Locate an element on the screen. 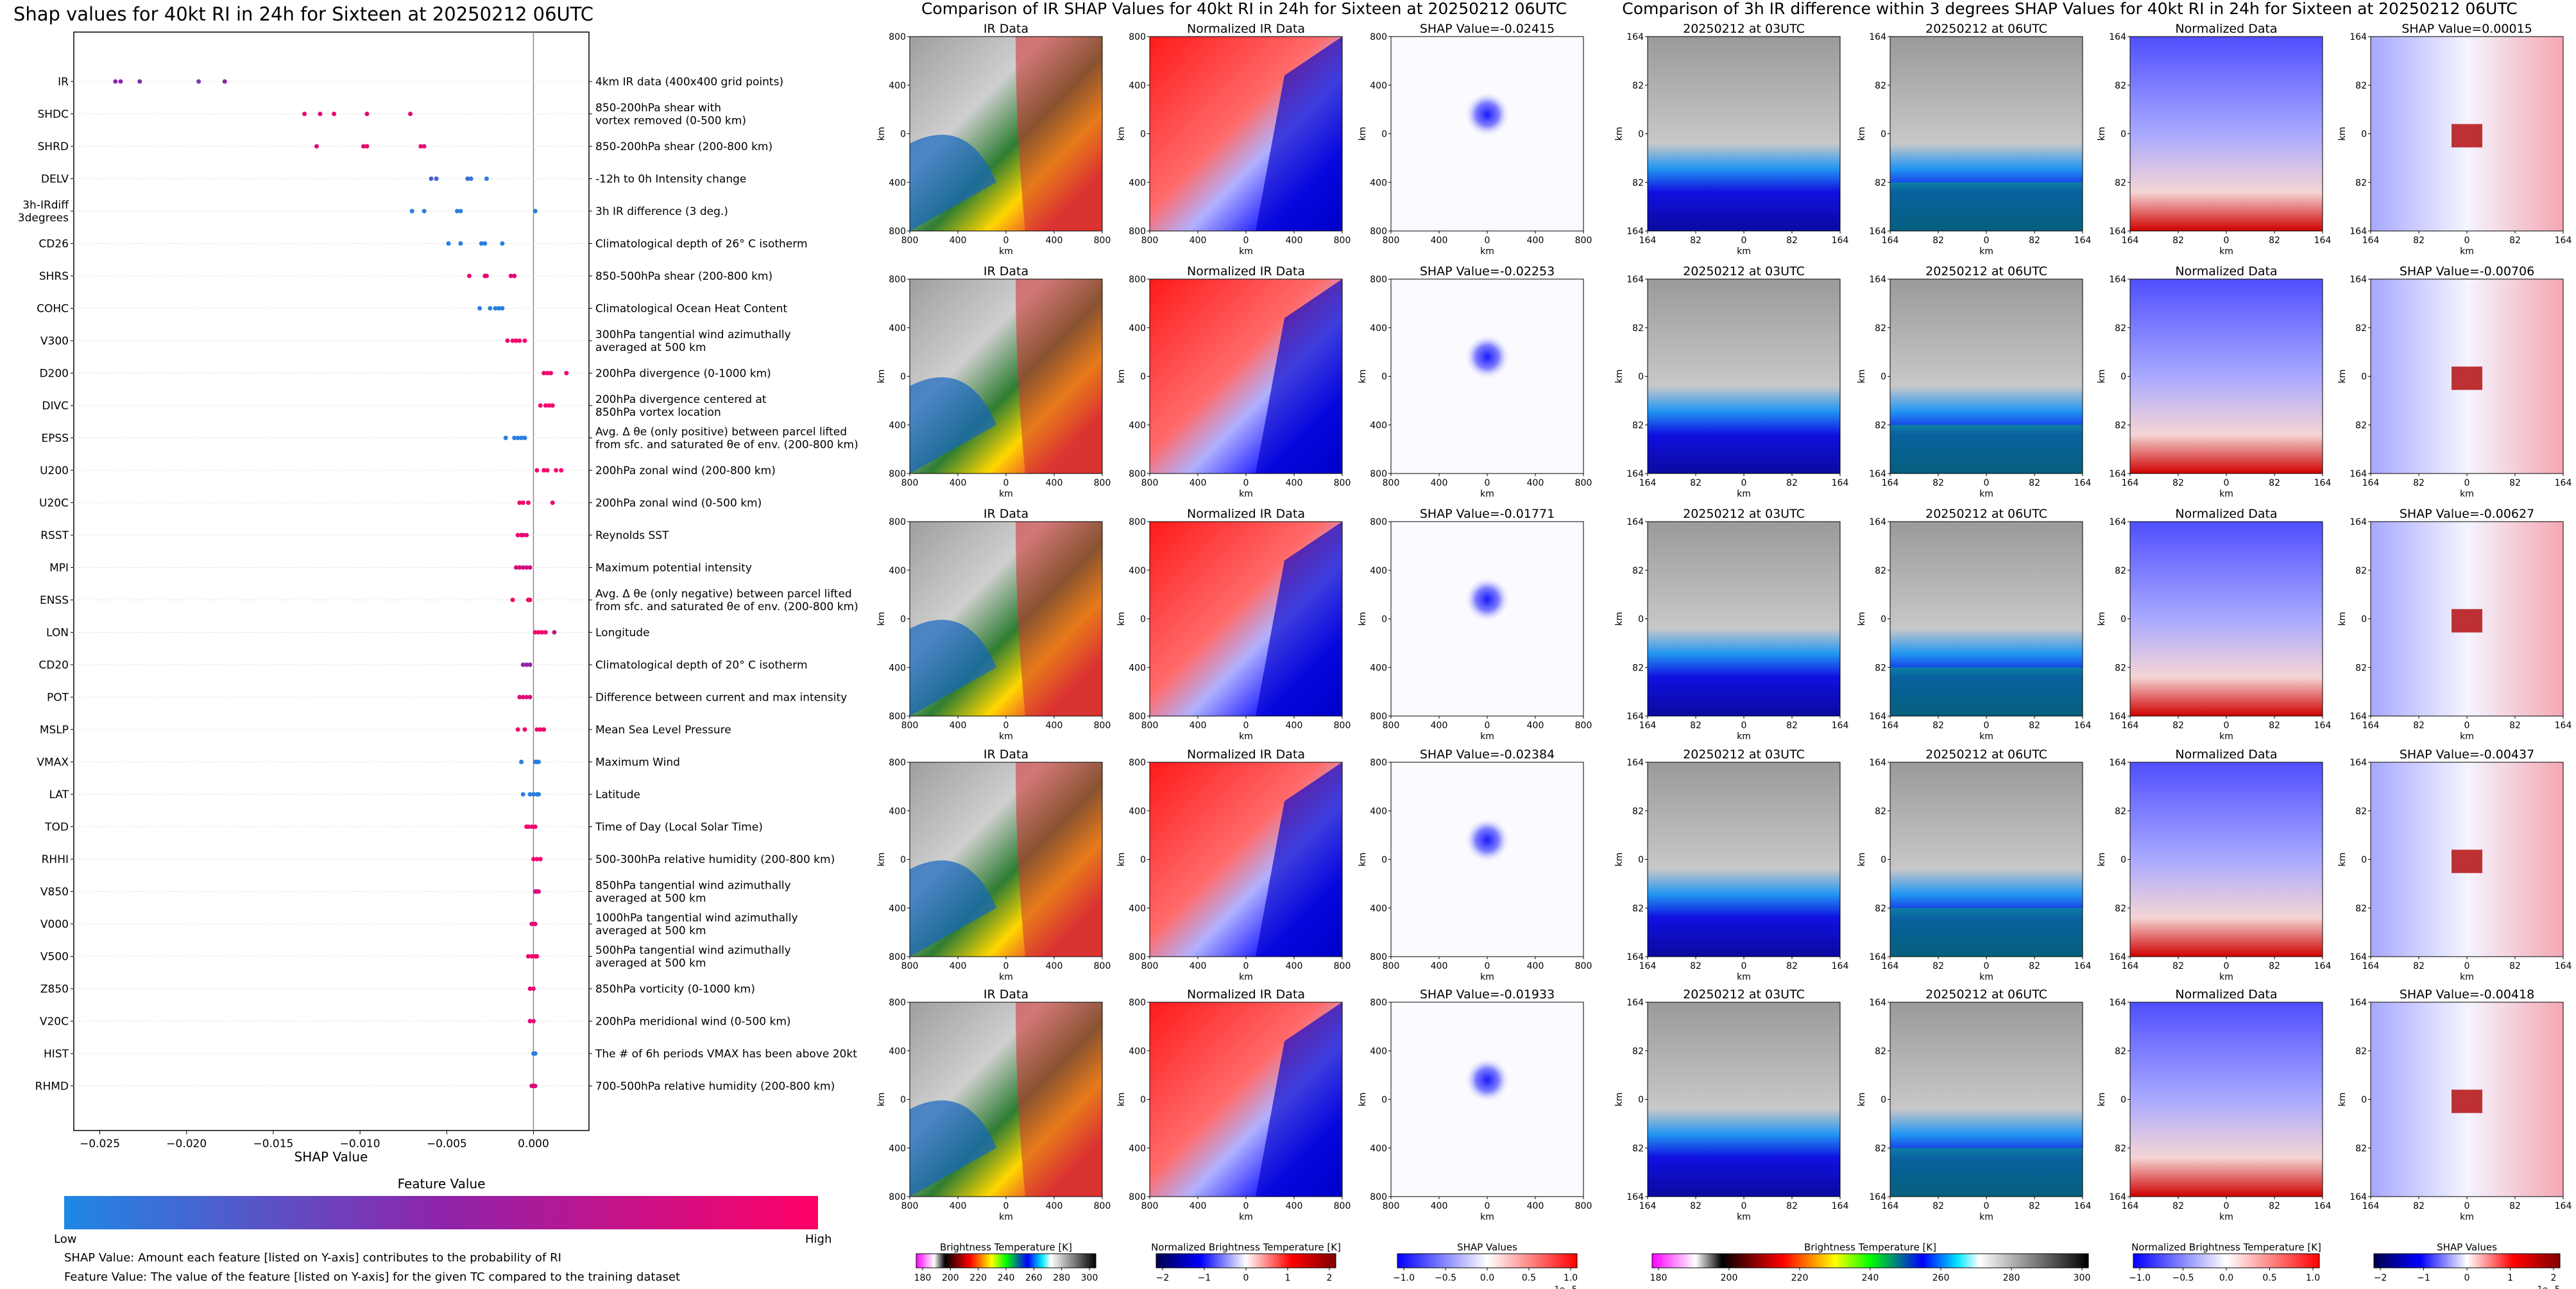  feature-label-line: 3h-IRdiff is located at coordinates (45, 206).